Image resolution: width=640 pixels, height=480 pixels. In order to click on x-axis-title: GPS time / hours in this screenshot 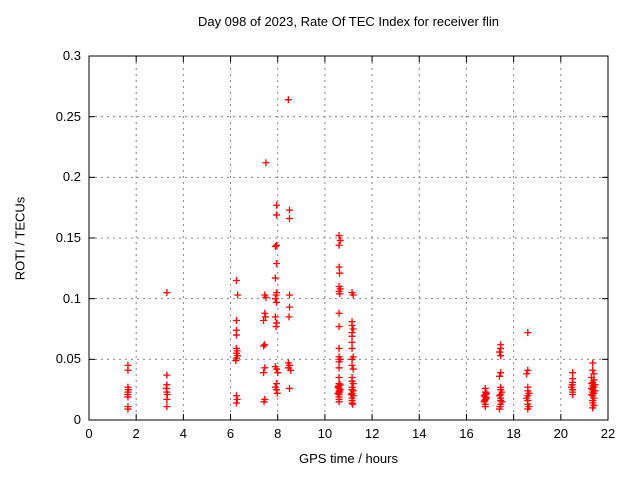, I will do `click(348, 458)`.